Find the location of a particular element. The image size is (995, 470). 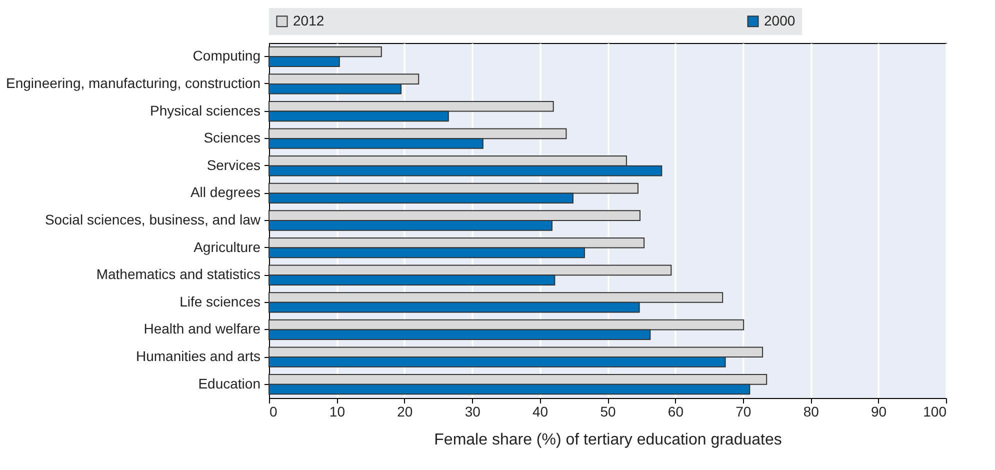

y-tick-label: All degrees is located at coordinates (225, 192).